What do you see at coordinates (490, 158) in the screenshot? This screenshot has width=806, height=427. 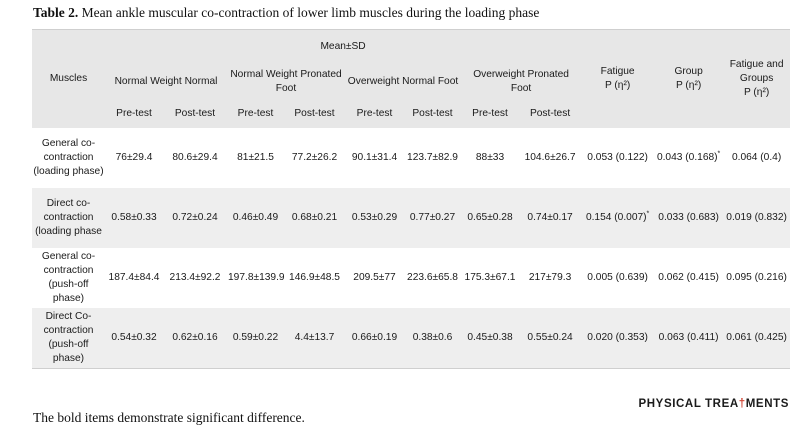 I see `value-cell: 88±33` at bounding box center [490, 158].